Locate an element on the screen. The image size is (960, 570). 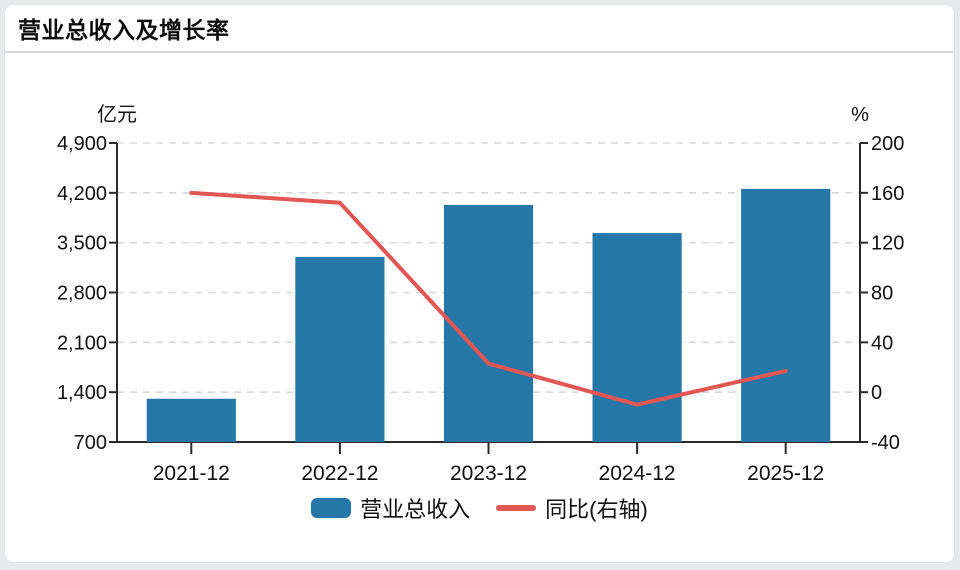
page-title: 营业总收入及增长率 is located at coordinates (124, 30).